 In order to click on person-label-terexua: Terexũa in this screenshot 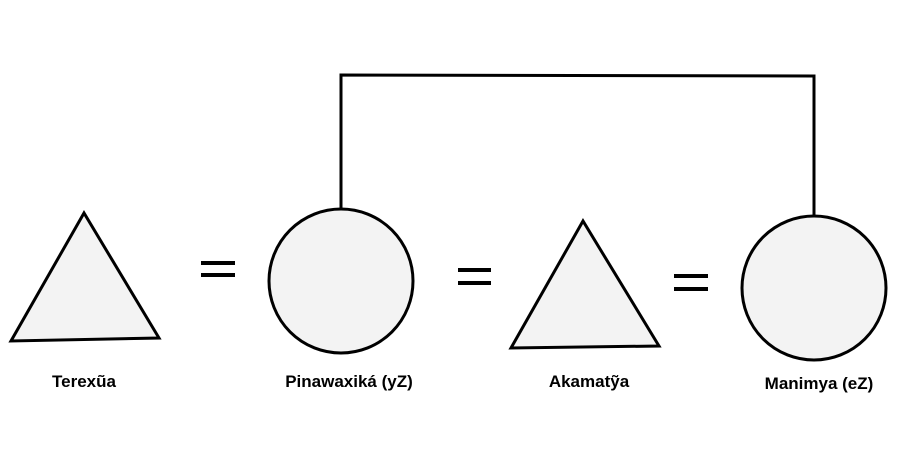, I will do `click(84, 381)`.